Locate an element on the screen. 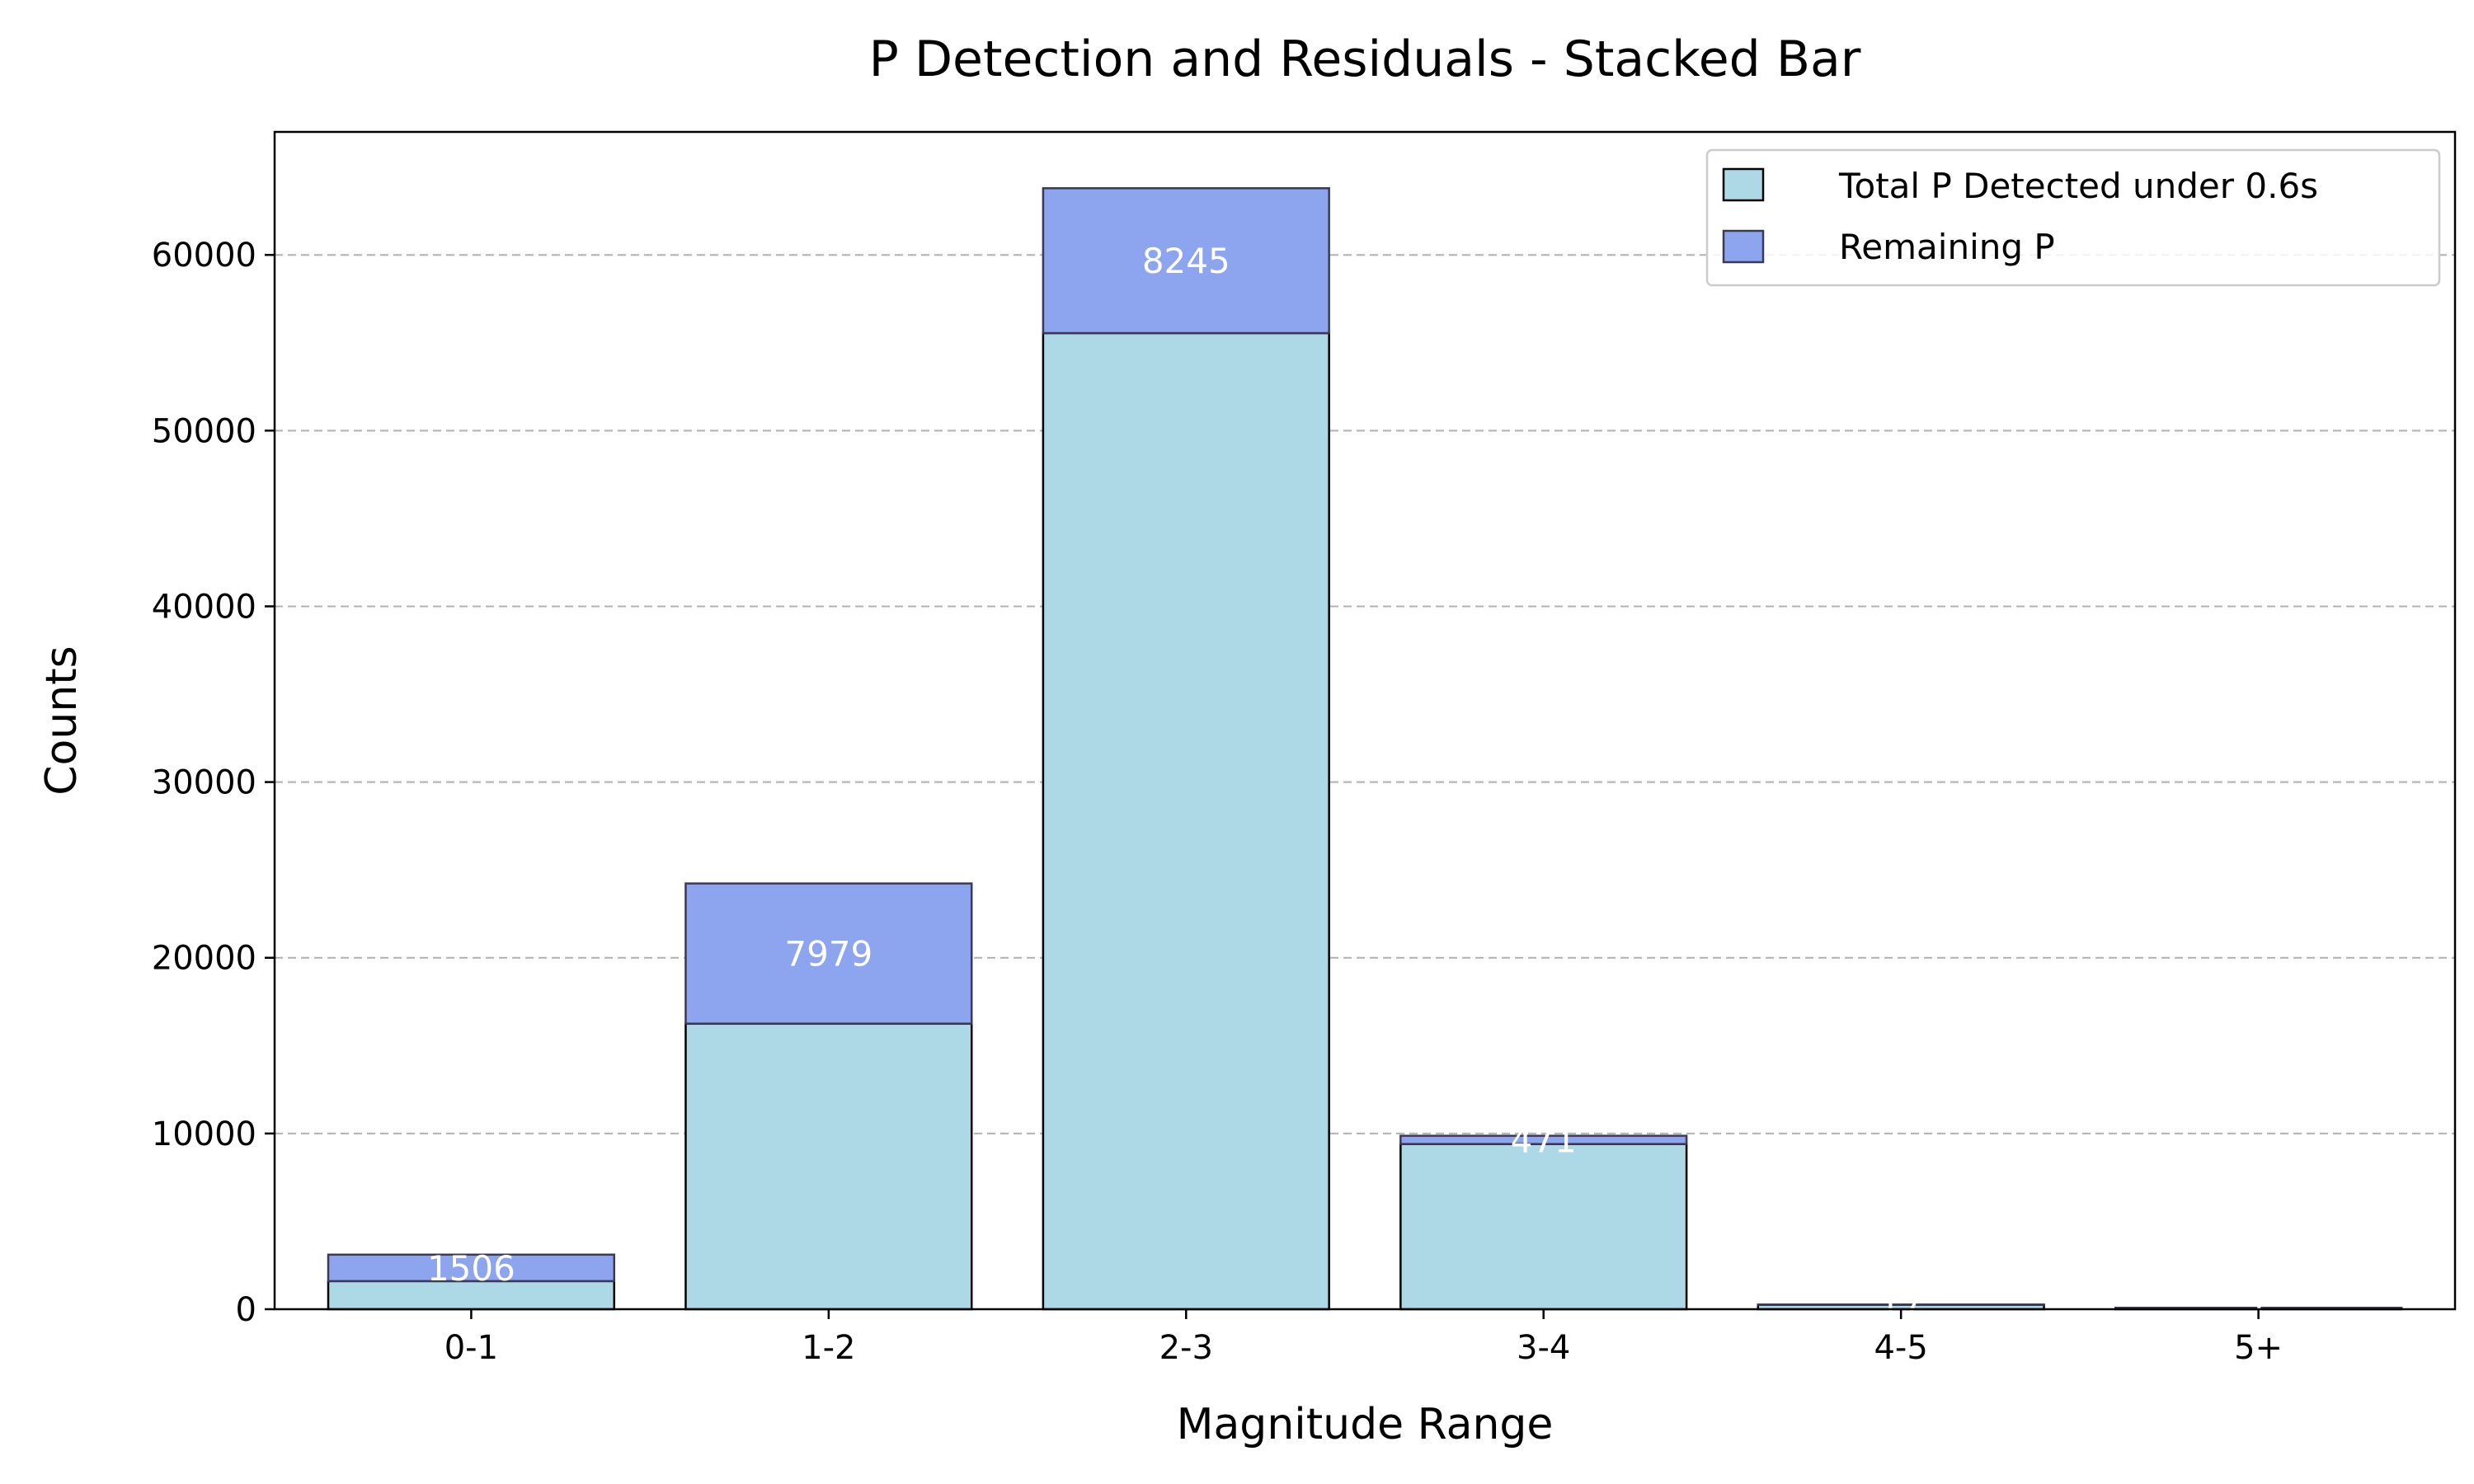 This screenshot has width=2474, height=1484. y-tick-label: 60000 is located at coordinates (204, 256).